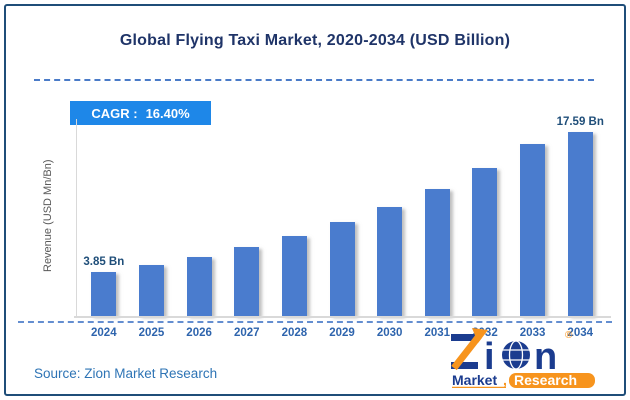  I want to click on bar-slot-2025, so click(152, 216).